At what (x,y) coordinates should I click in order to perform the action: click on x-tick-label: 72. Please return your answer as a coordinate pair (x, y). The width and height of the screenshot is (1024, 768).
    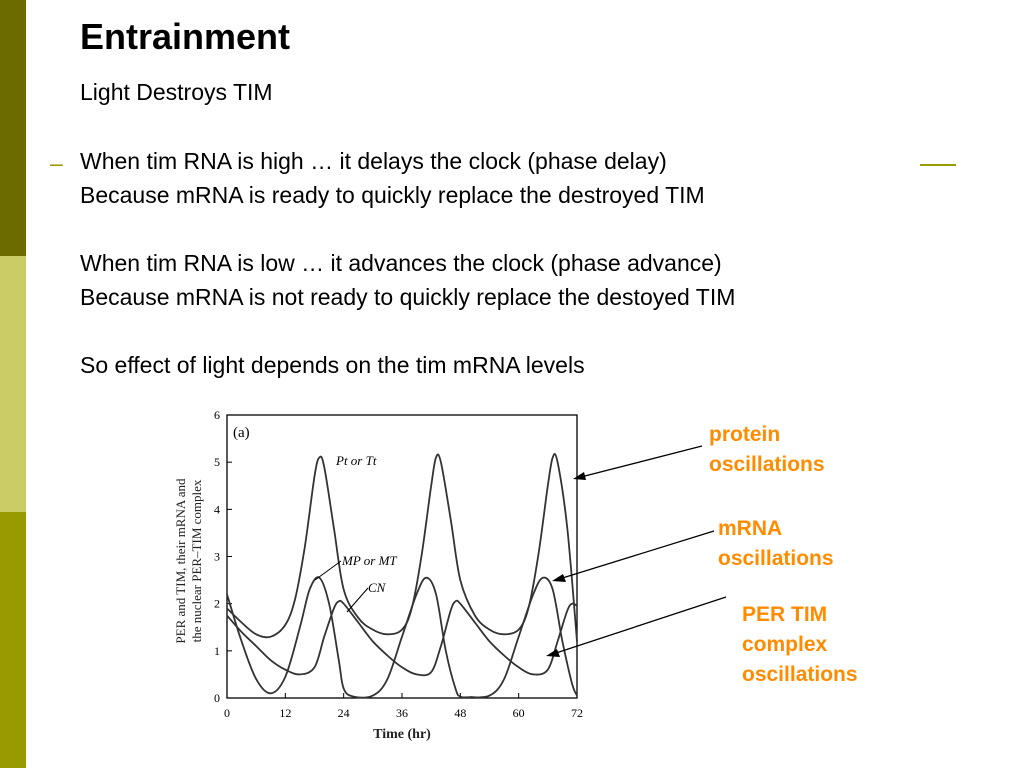
    Looking at the image, I should click on (577, 713).